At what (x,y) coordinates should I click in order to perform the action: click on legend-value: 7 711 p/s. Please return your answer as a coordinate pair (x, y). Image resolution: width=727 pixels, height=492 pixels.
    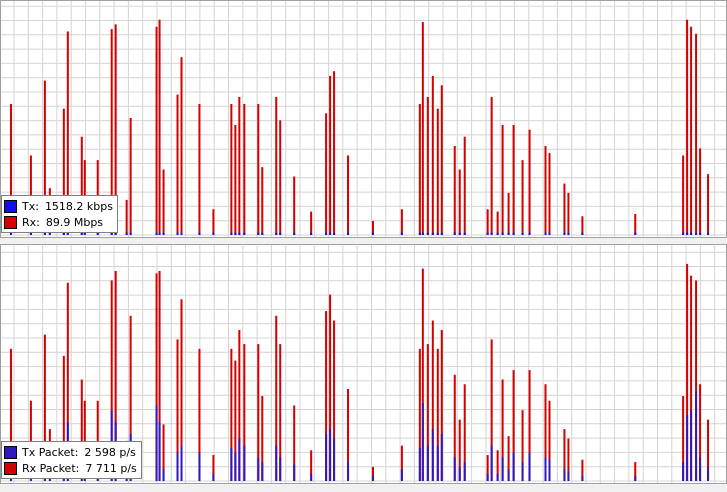
    Looking at the image, I should click on (111, 468).